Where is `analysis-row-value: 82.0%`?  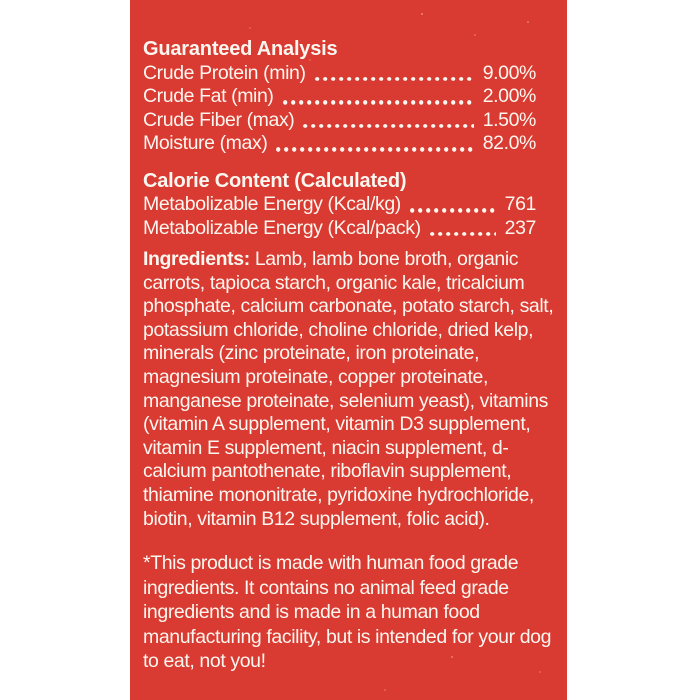 analysis-row-value: 82.0% is located at coordinates (509, 143).